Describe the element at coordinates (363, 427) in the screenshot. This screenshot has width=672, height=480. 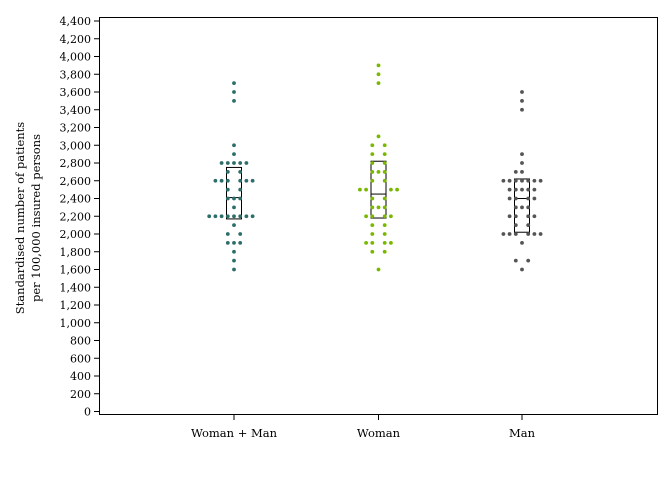
I see `x-axis: Woman + Man Woman Man` at that location.